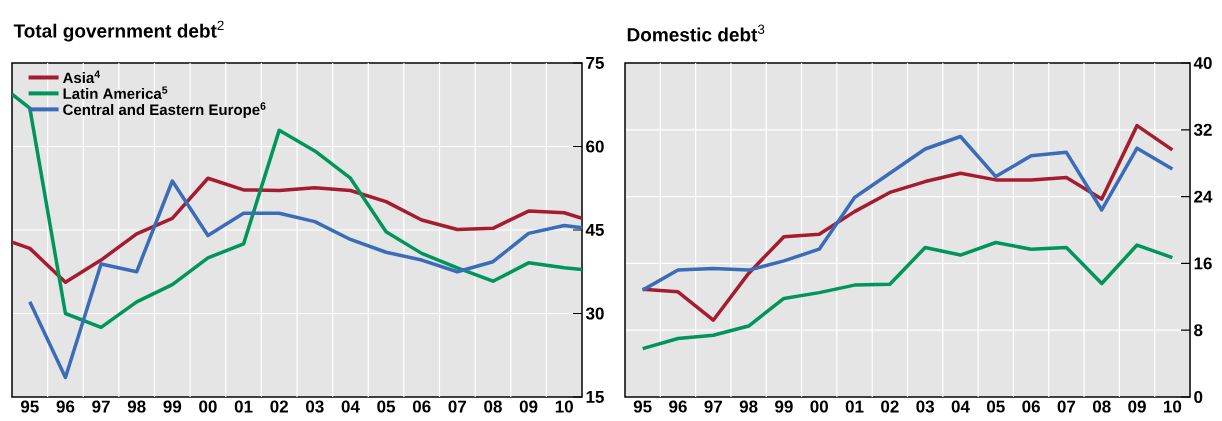 The image size is (1222, 421). What do you see at coordinates (594, 230) in the screenshot?
I see `y-tick-label: 45` at bounding box center [594, 230].